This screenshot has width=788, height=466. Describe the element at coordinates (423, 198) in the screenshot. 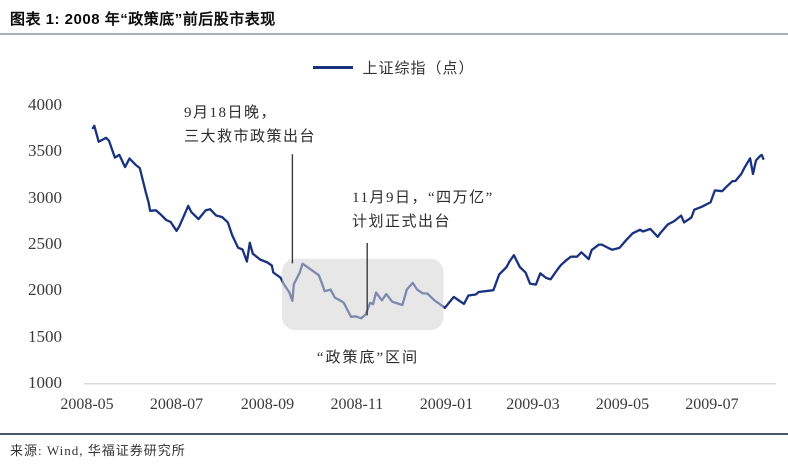

I see `annotation-text-line: 11月9日，“四万亿”` at that location.